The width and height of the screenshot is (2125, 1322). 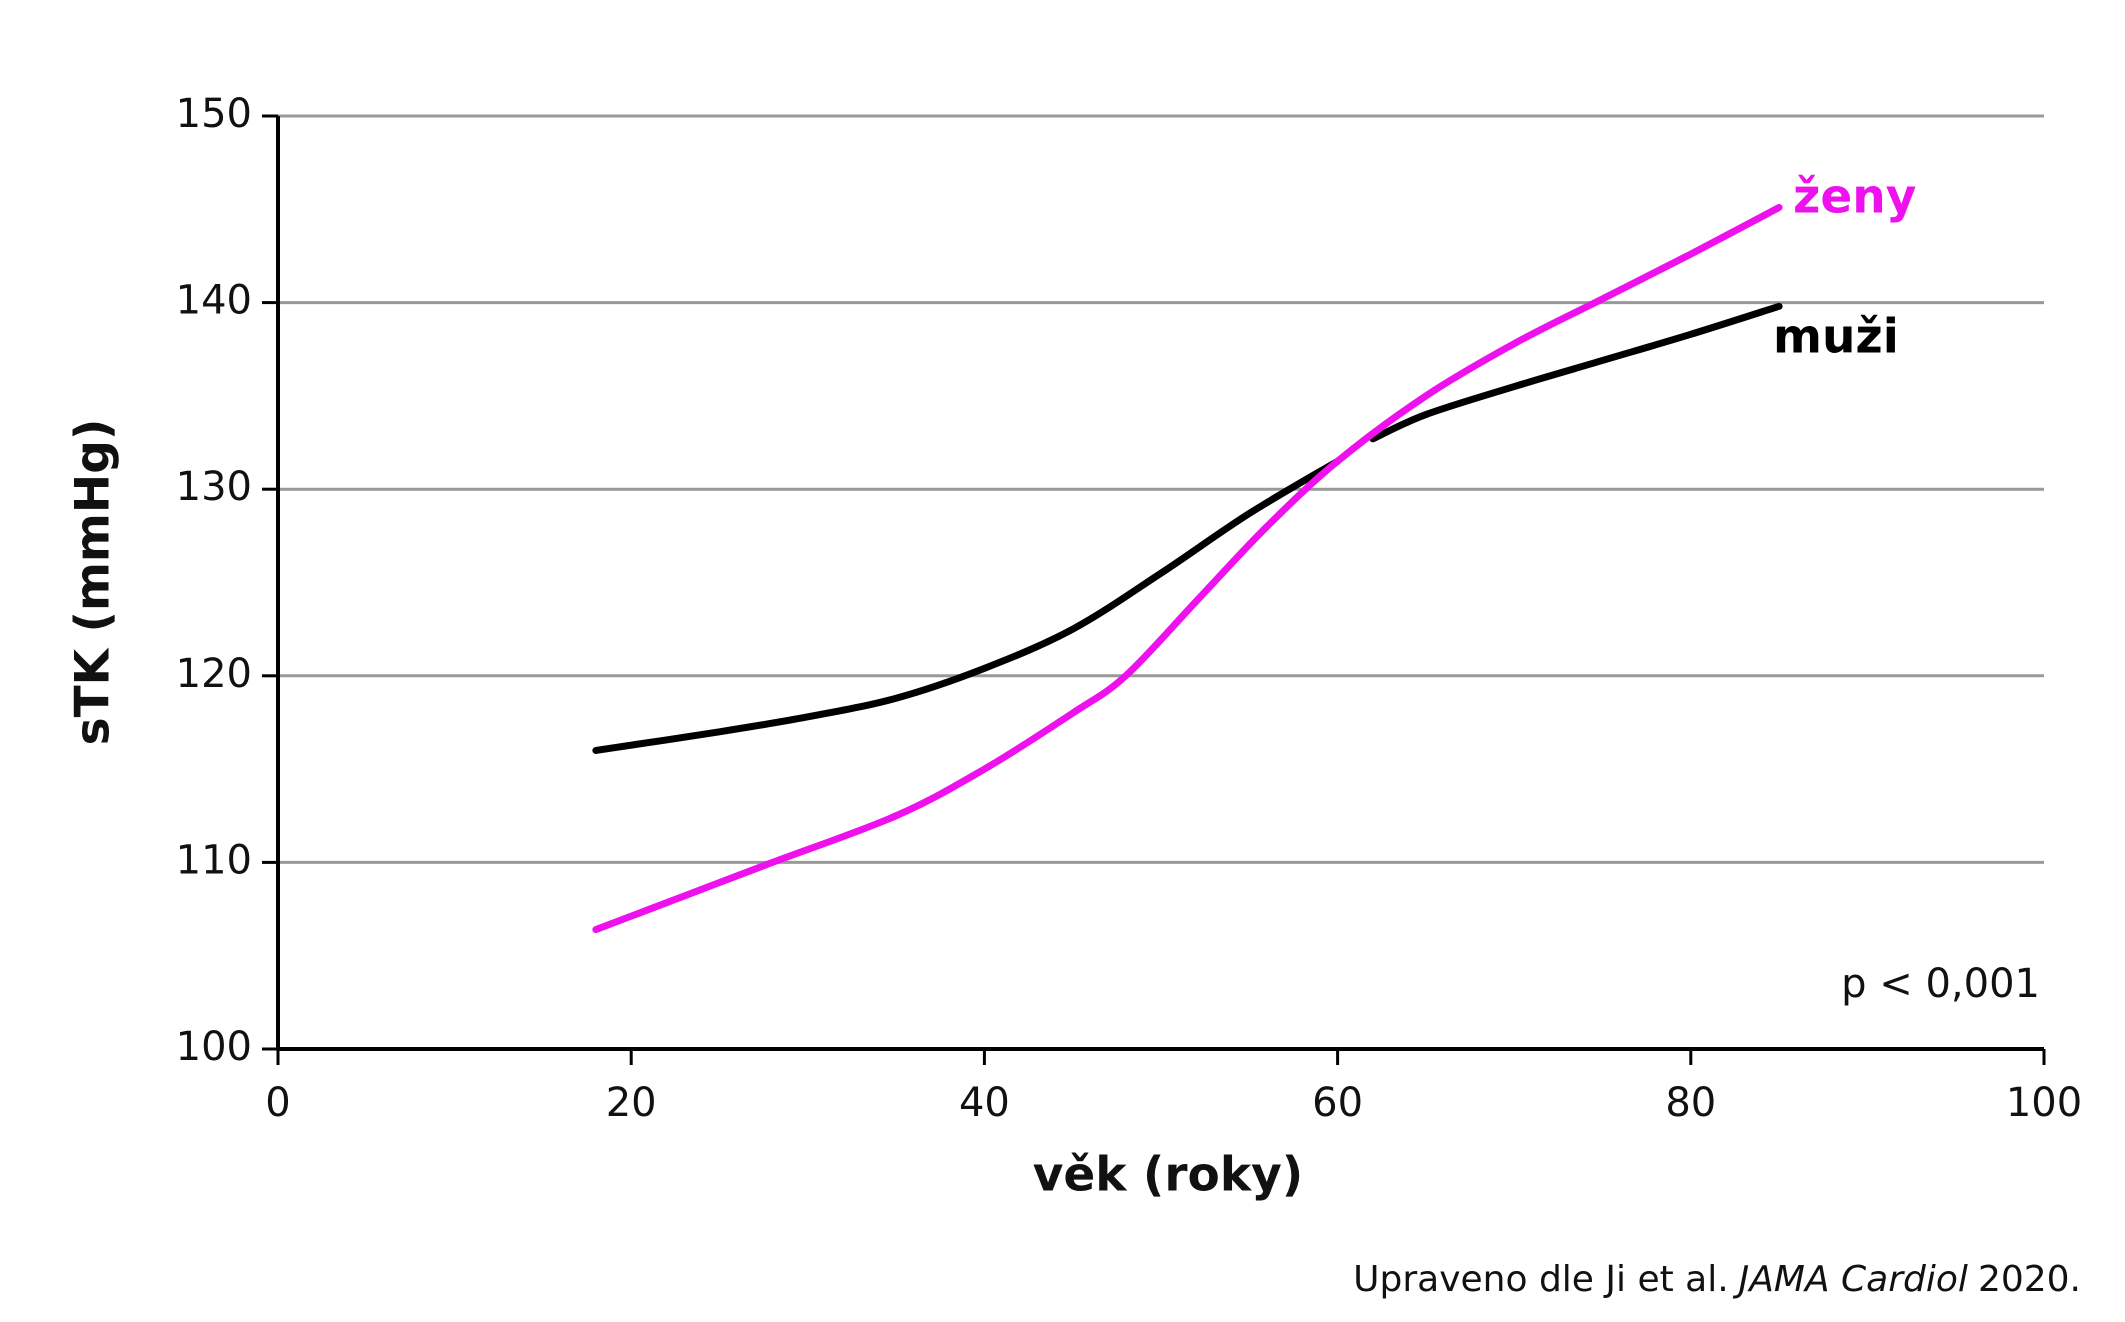 I want to click on series-label: ženy, so click(x=1854, y=197).